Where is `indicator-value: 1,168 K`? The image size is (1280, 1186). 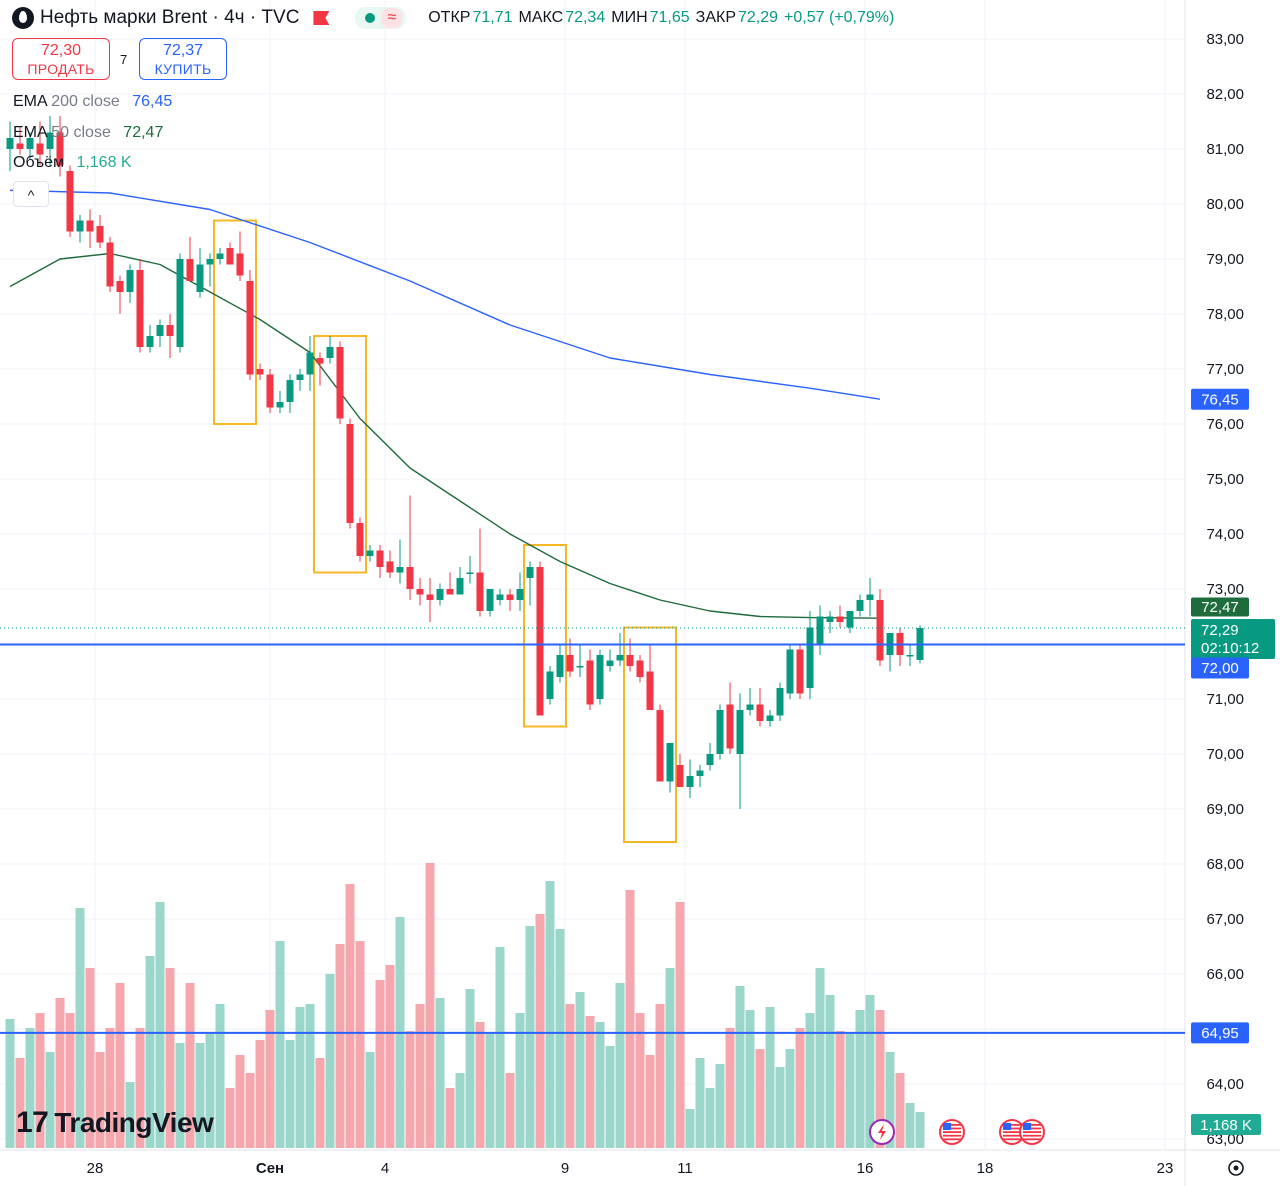 indicator-value: 1,168 K is located at coordinates (104, 162).